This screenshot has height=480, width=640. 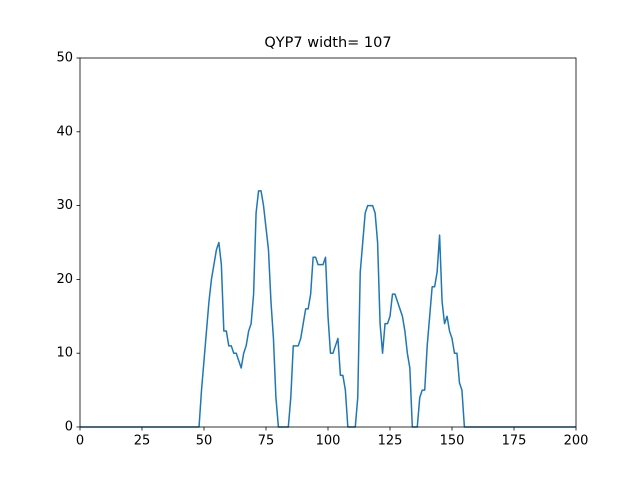 What do you see at coordinates (204, 441) in the screenshot?
I see `x-tick-label: 50` at bounding box center [204, 441].